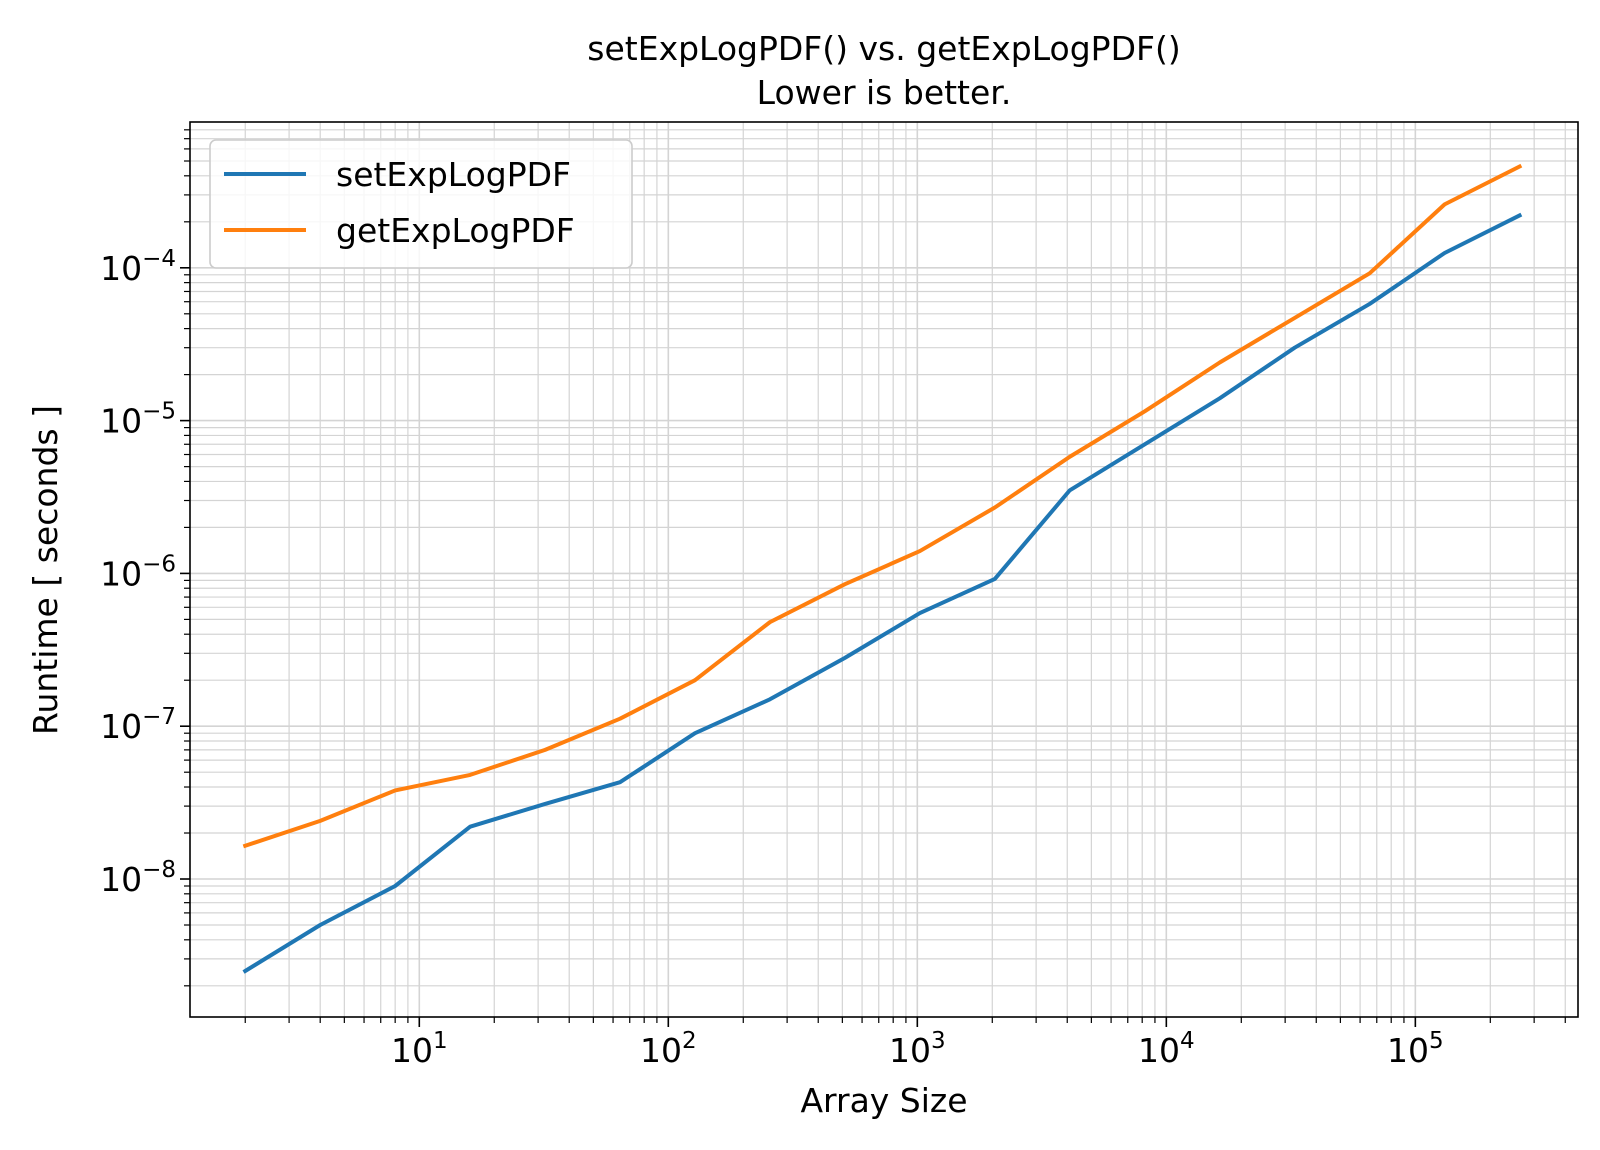  What do you see at coordinates (1166, 1049) in the screenshot?
I see `x-tick-label: 104` at bounding box center [1166, 1049].